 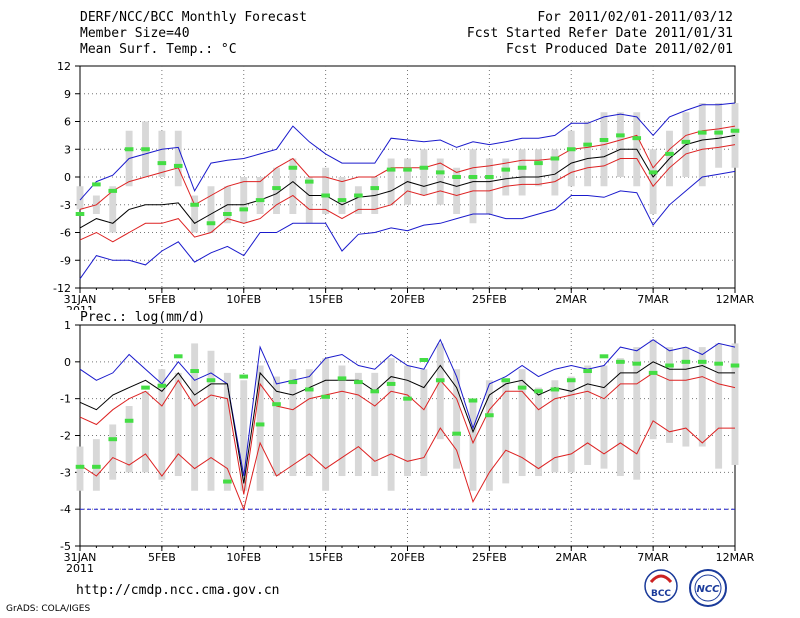 What do you see at coordinates (62, 288) in the screenshot?
I see `y-tick-label: -12` at bounding box center [62, 288].